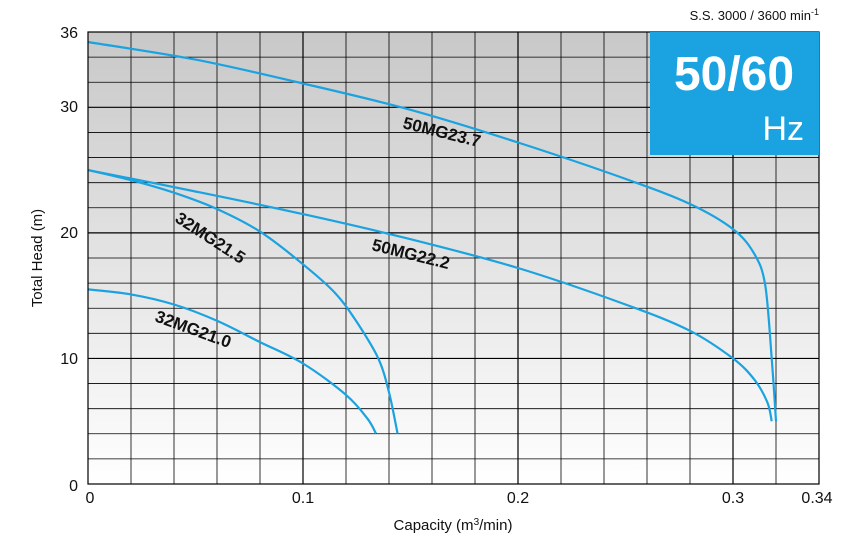  I want to click on frequency-badge-unit: Hz, so click(783, 129).